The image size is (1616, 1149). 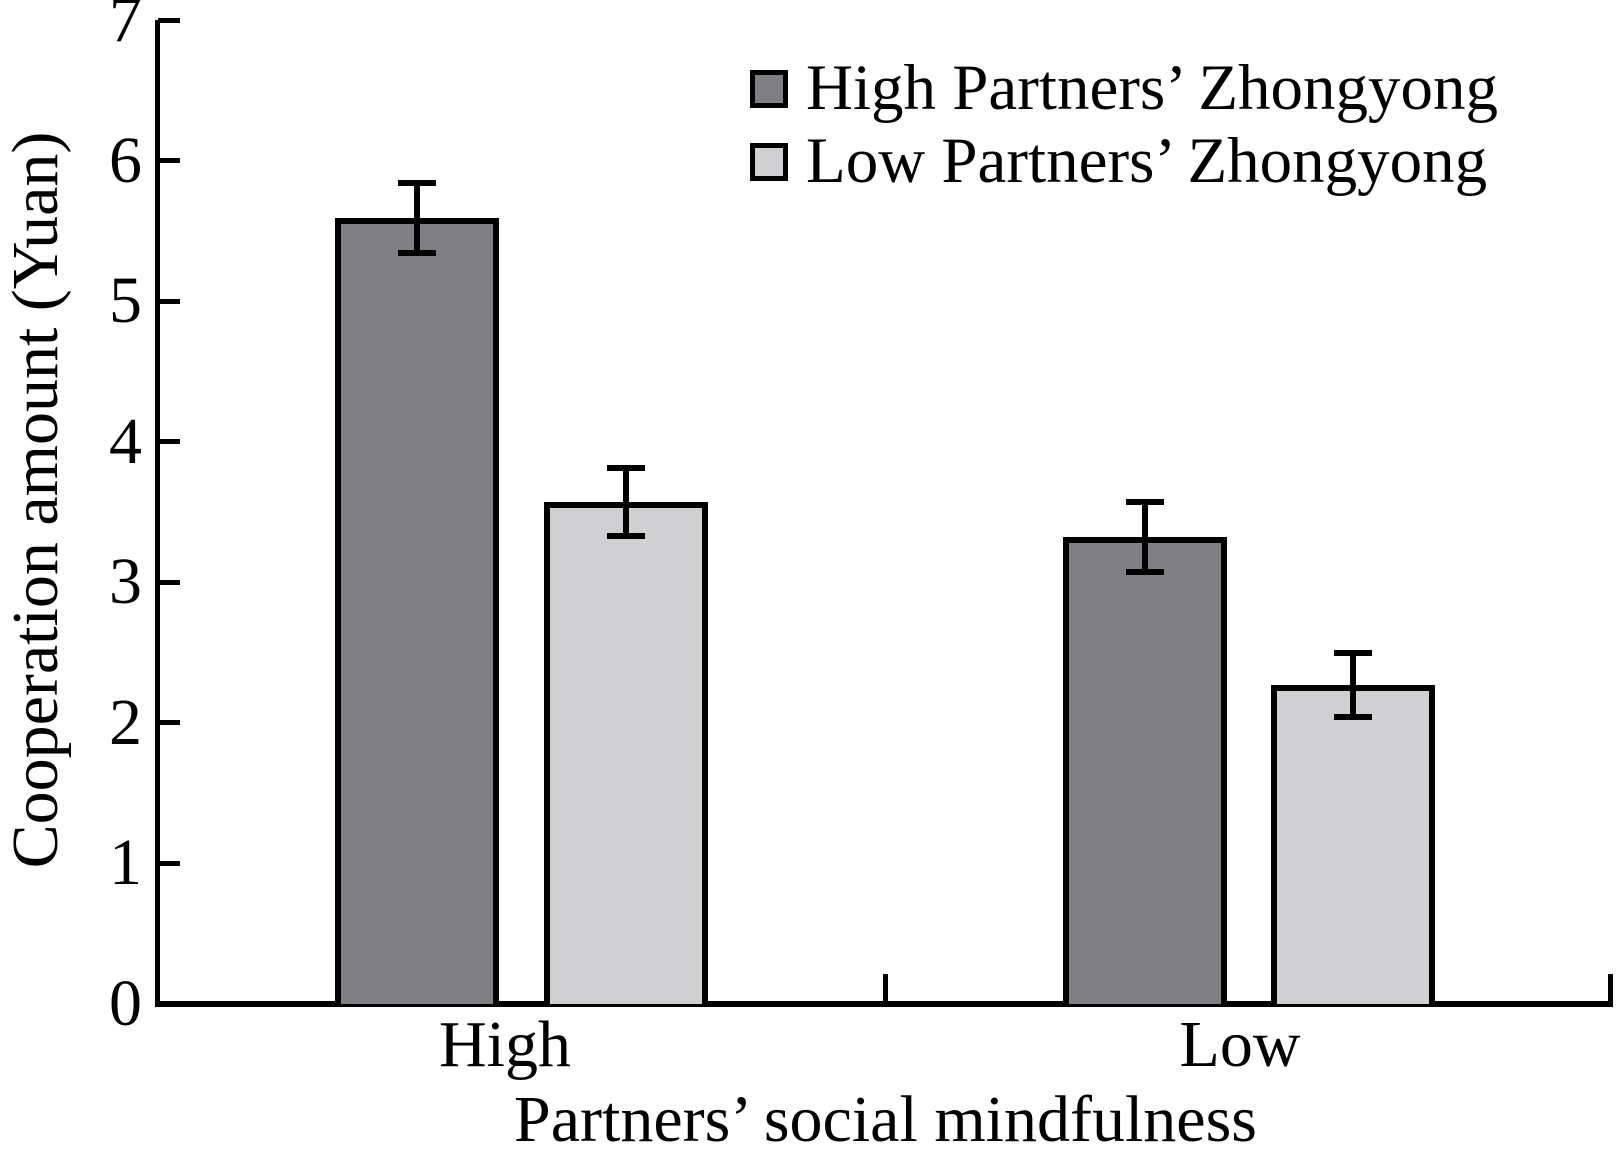 I want to click on bar-low-high-zhongyong, so click(x=1145, y=770).